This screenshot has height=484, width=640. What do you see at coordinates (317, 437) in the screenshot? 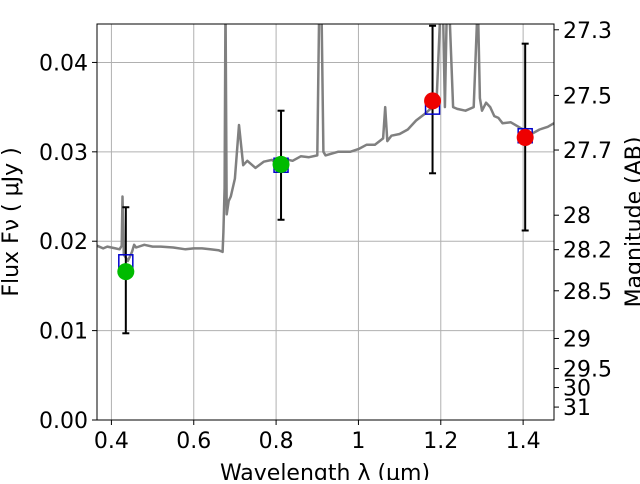
I see `x-axis-ticks: 0.4 0.6 0.8 1 1.2 1.4` at bounding box center [317, 437].